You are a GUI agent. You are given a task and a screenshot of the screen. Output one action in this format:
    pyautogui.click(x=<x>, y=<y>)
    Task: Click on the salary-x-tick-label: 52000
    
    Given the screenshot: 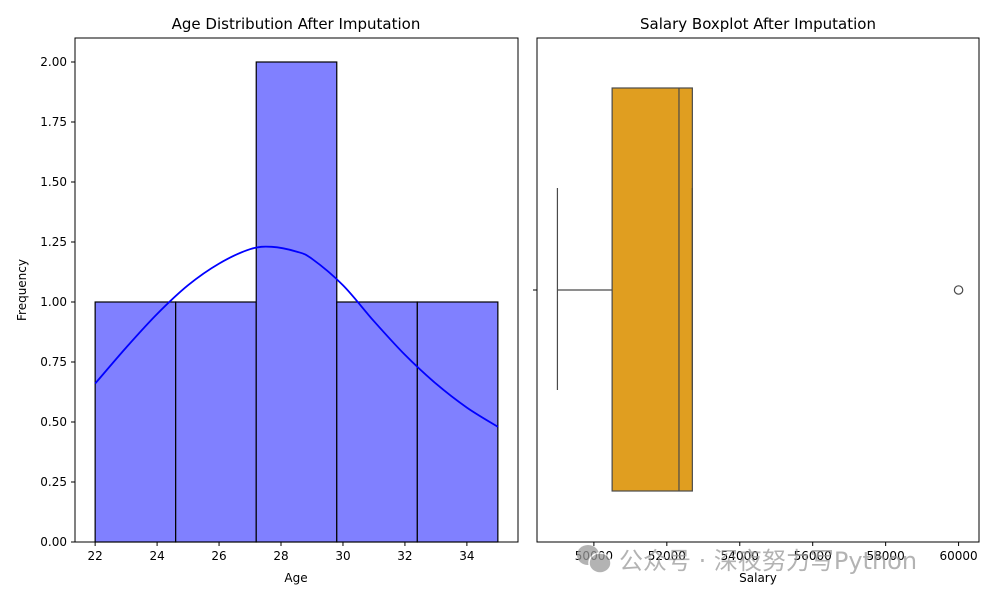 What is the action you would take?
    pyautogui.click(x=667, y=556)
    